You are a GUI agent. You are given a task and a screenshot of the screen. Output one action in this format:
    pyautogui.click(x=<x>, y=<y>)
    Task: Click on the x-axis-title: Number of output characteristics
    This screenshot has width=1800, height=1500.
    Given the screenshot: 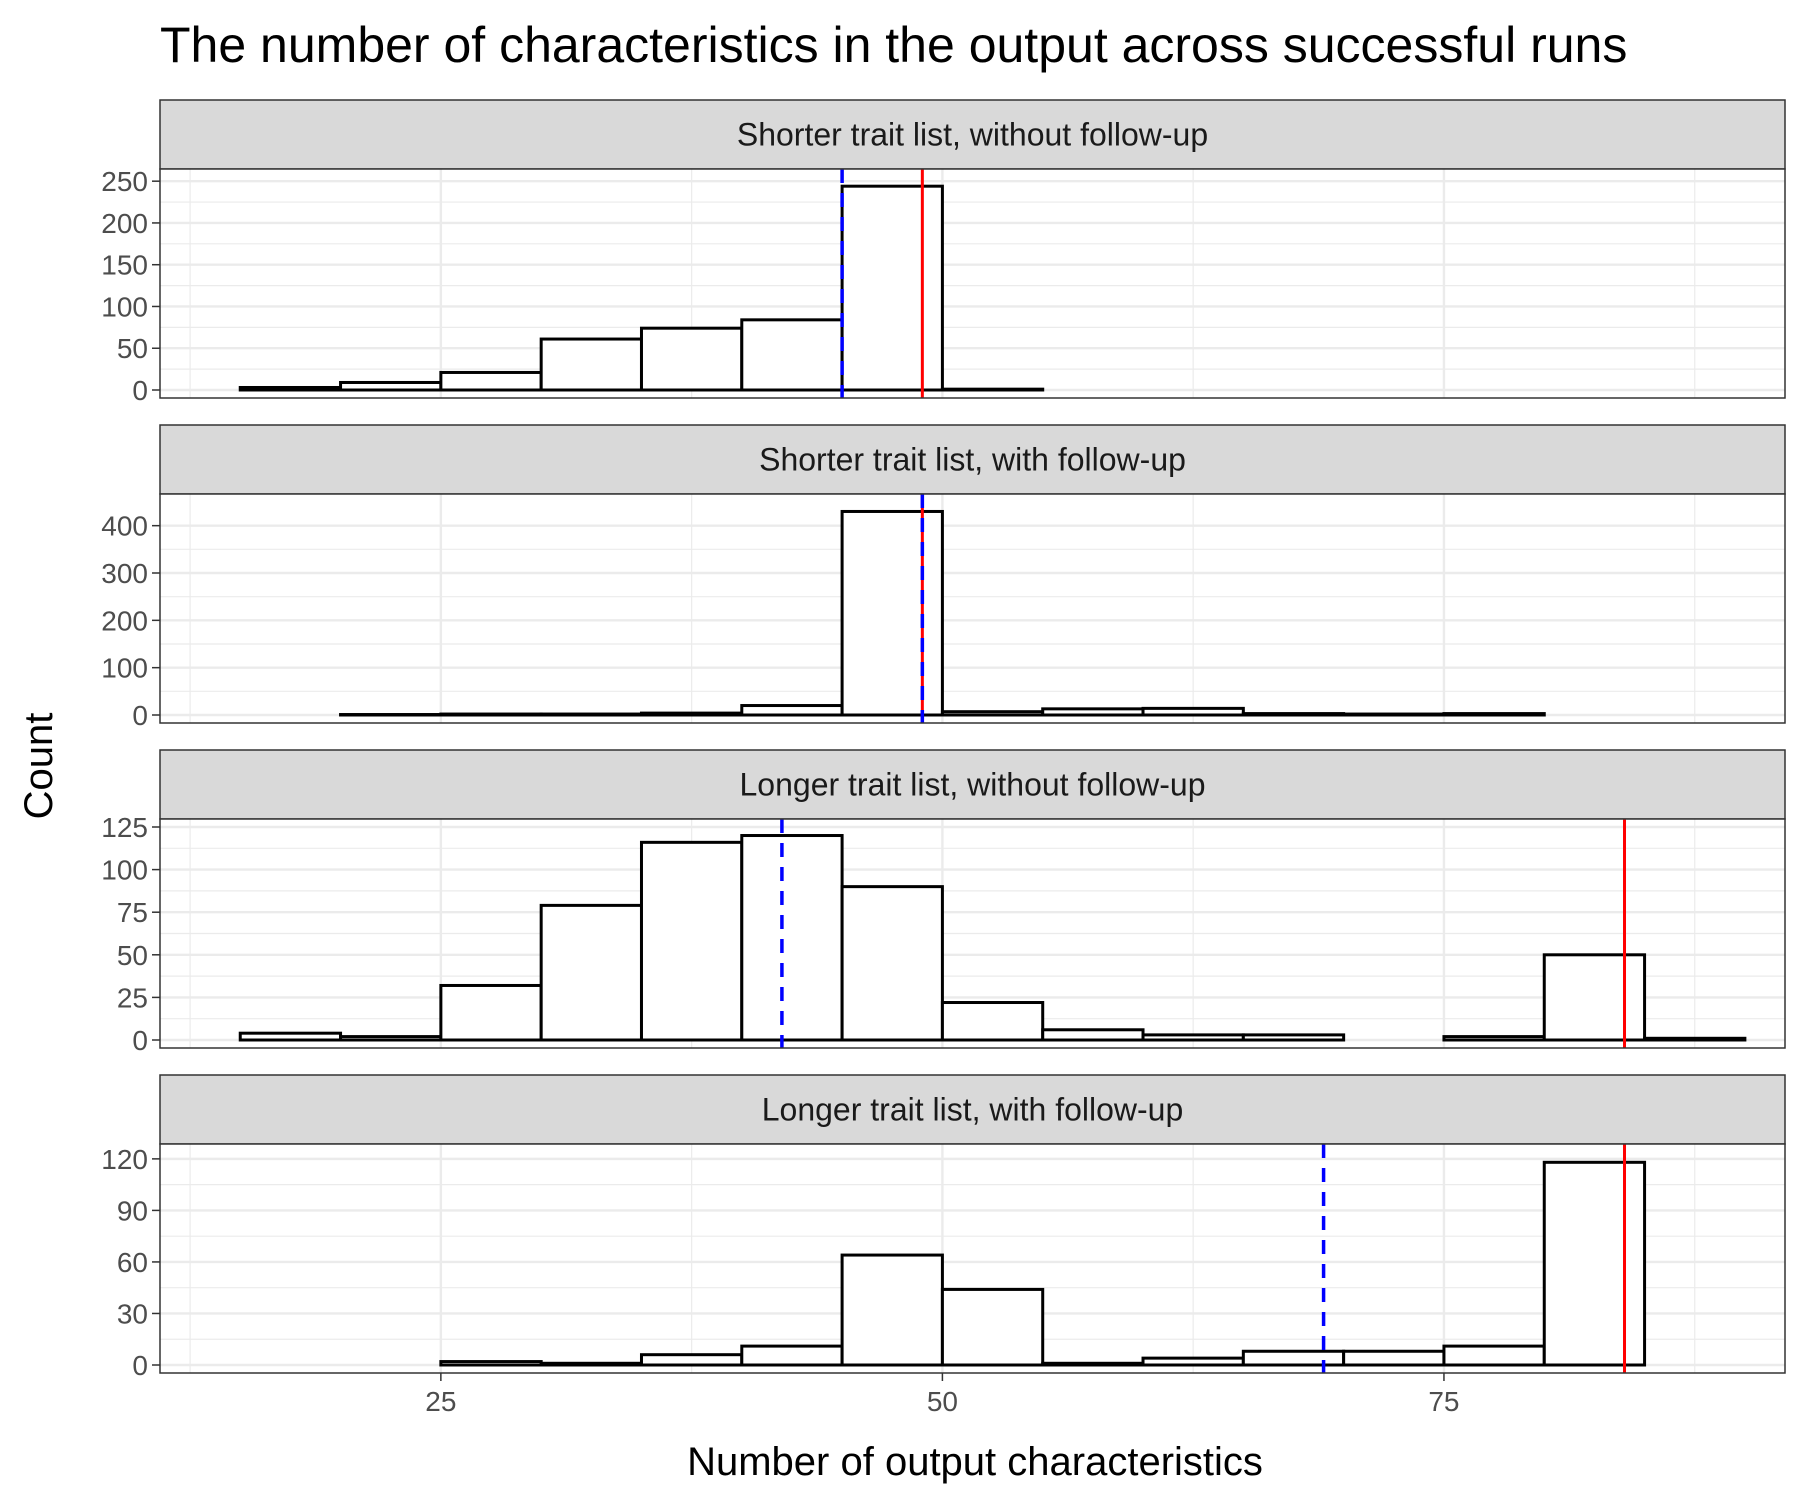 What is the action you would take?
    pyautogui.click(x=975, y=1462)
    